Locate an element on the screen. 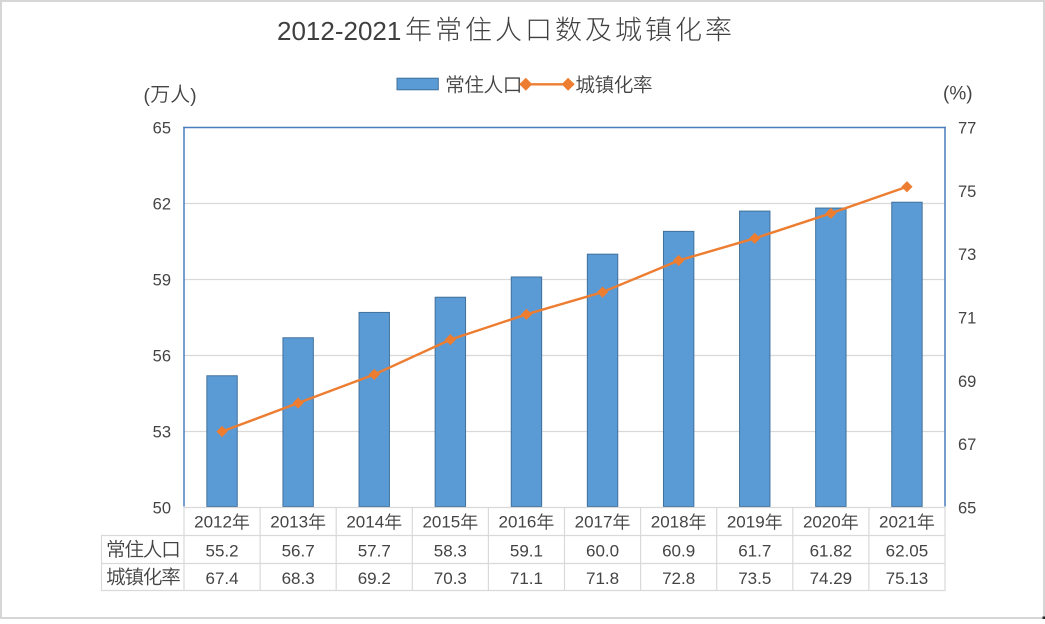  svg-text: 55.2 is located at coordinates (222, 550).